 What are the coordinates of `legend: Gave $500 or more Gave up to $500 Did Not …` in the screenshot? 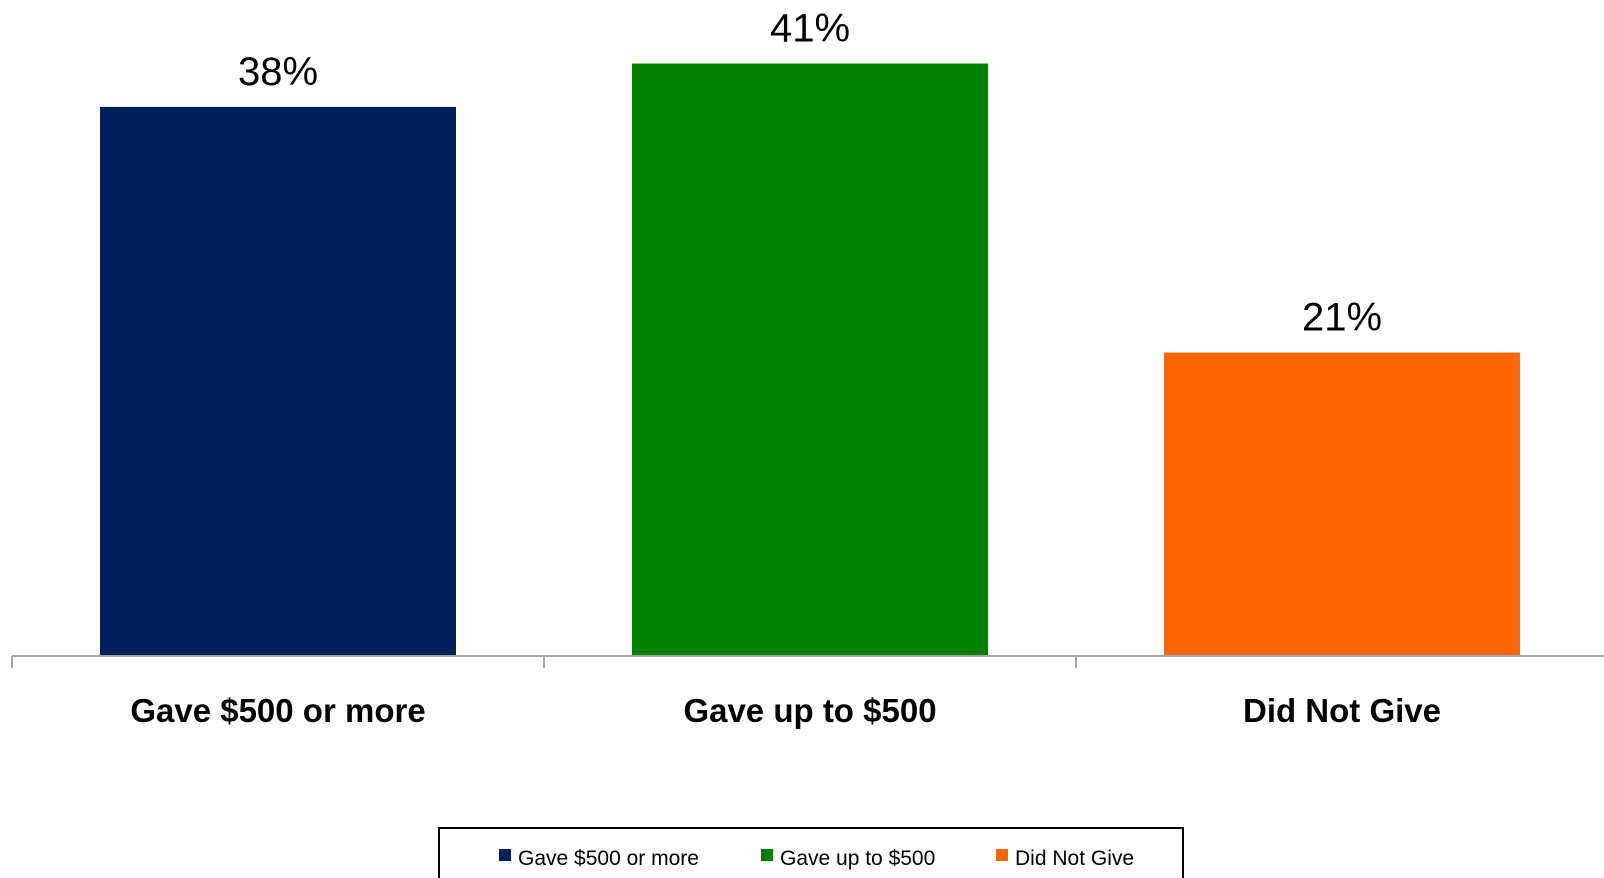 It's located at (811, 852).